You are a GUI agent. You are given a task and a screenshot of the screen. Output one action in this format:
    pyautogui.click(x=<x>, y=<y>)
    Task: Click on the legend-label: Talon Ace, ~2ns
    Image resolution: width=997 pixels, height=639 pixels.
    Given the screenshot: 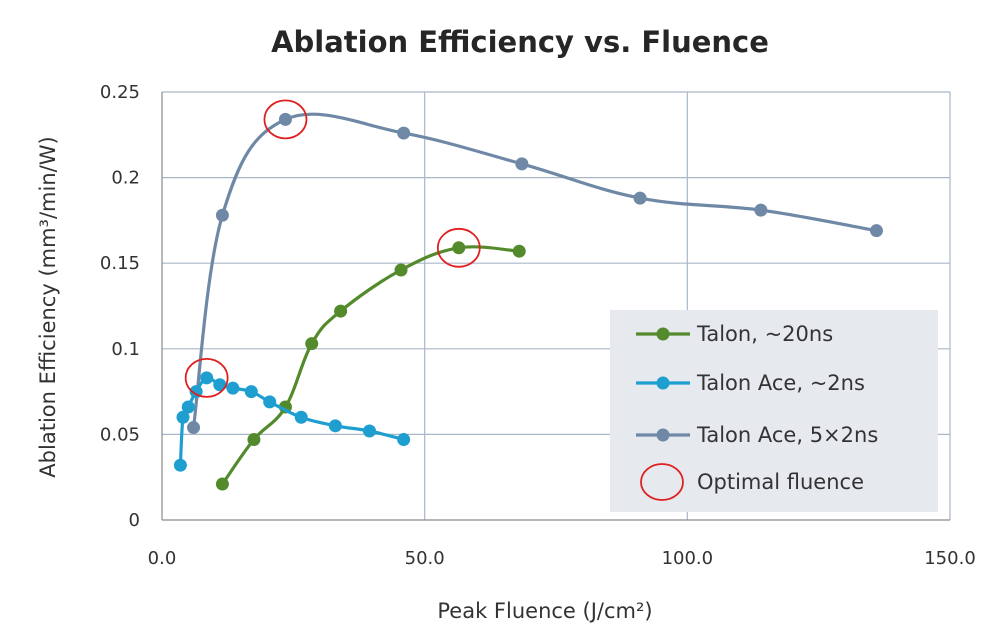 What is the action you would take?
    pyautogui.click(x=780, y=383)
    